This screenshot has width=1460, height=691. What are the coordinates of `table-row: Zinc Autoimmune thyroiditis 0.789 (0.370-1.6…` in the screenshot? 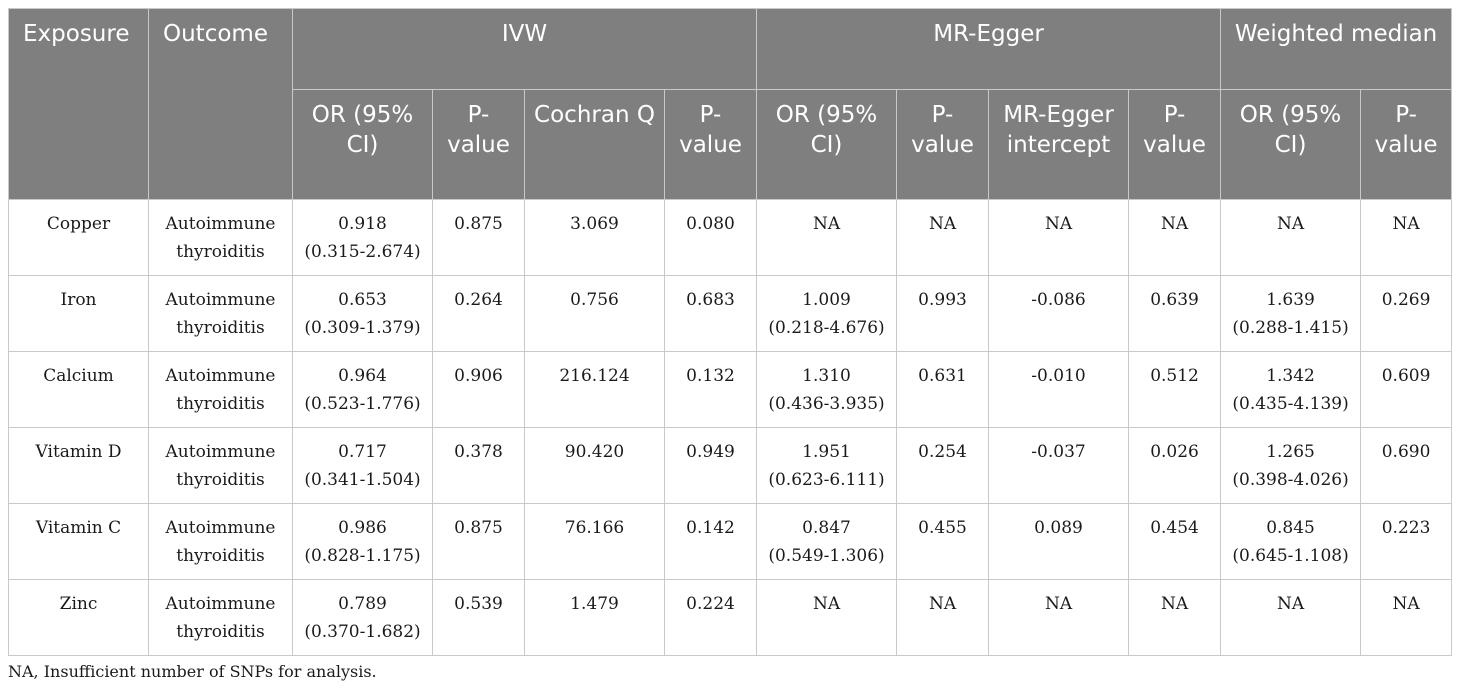 It's located at (730, 617).